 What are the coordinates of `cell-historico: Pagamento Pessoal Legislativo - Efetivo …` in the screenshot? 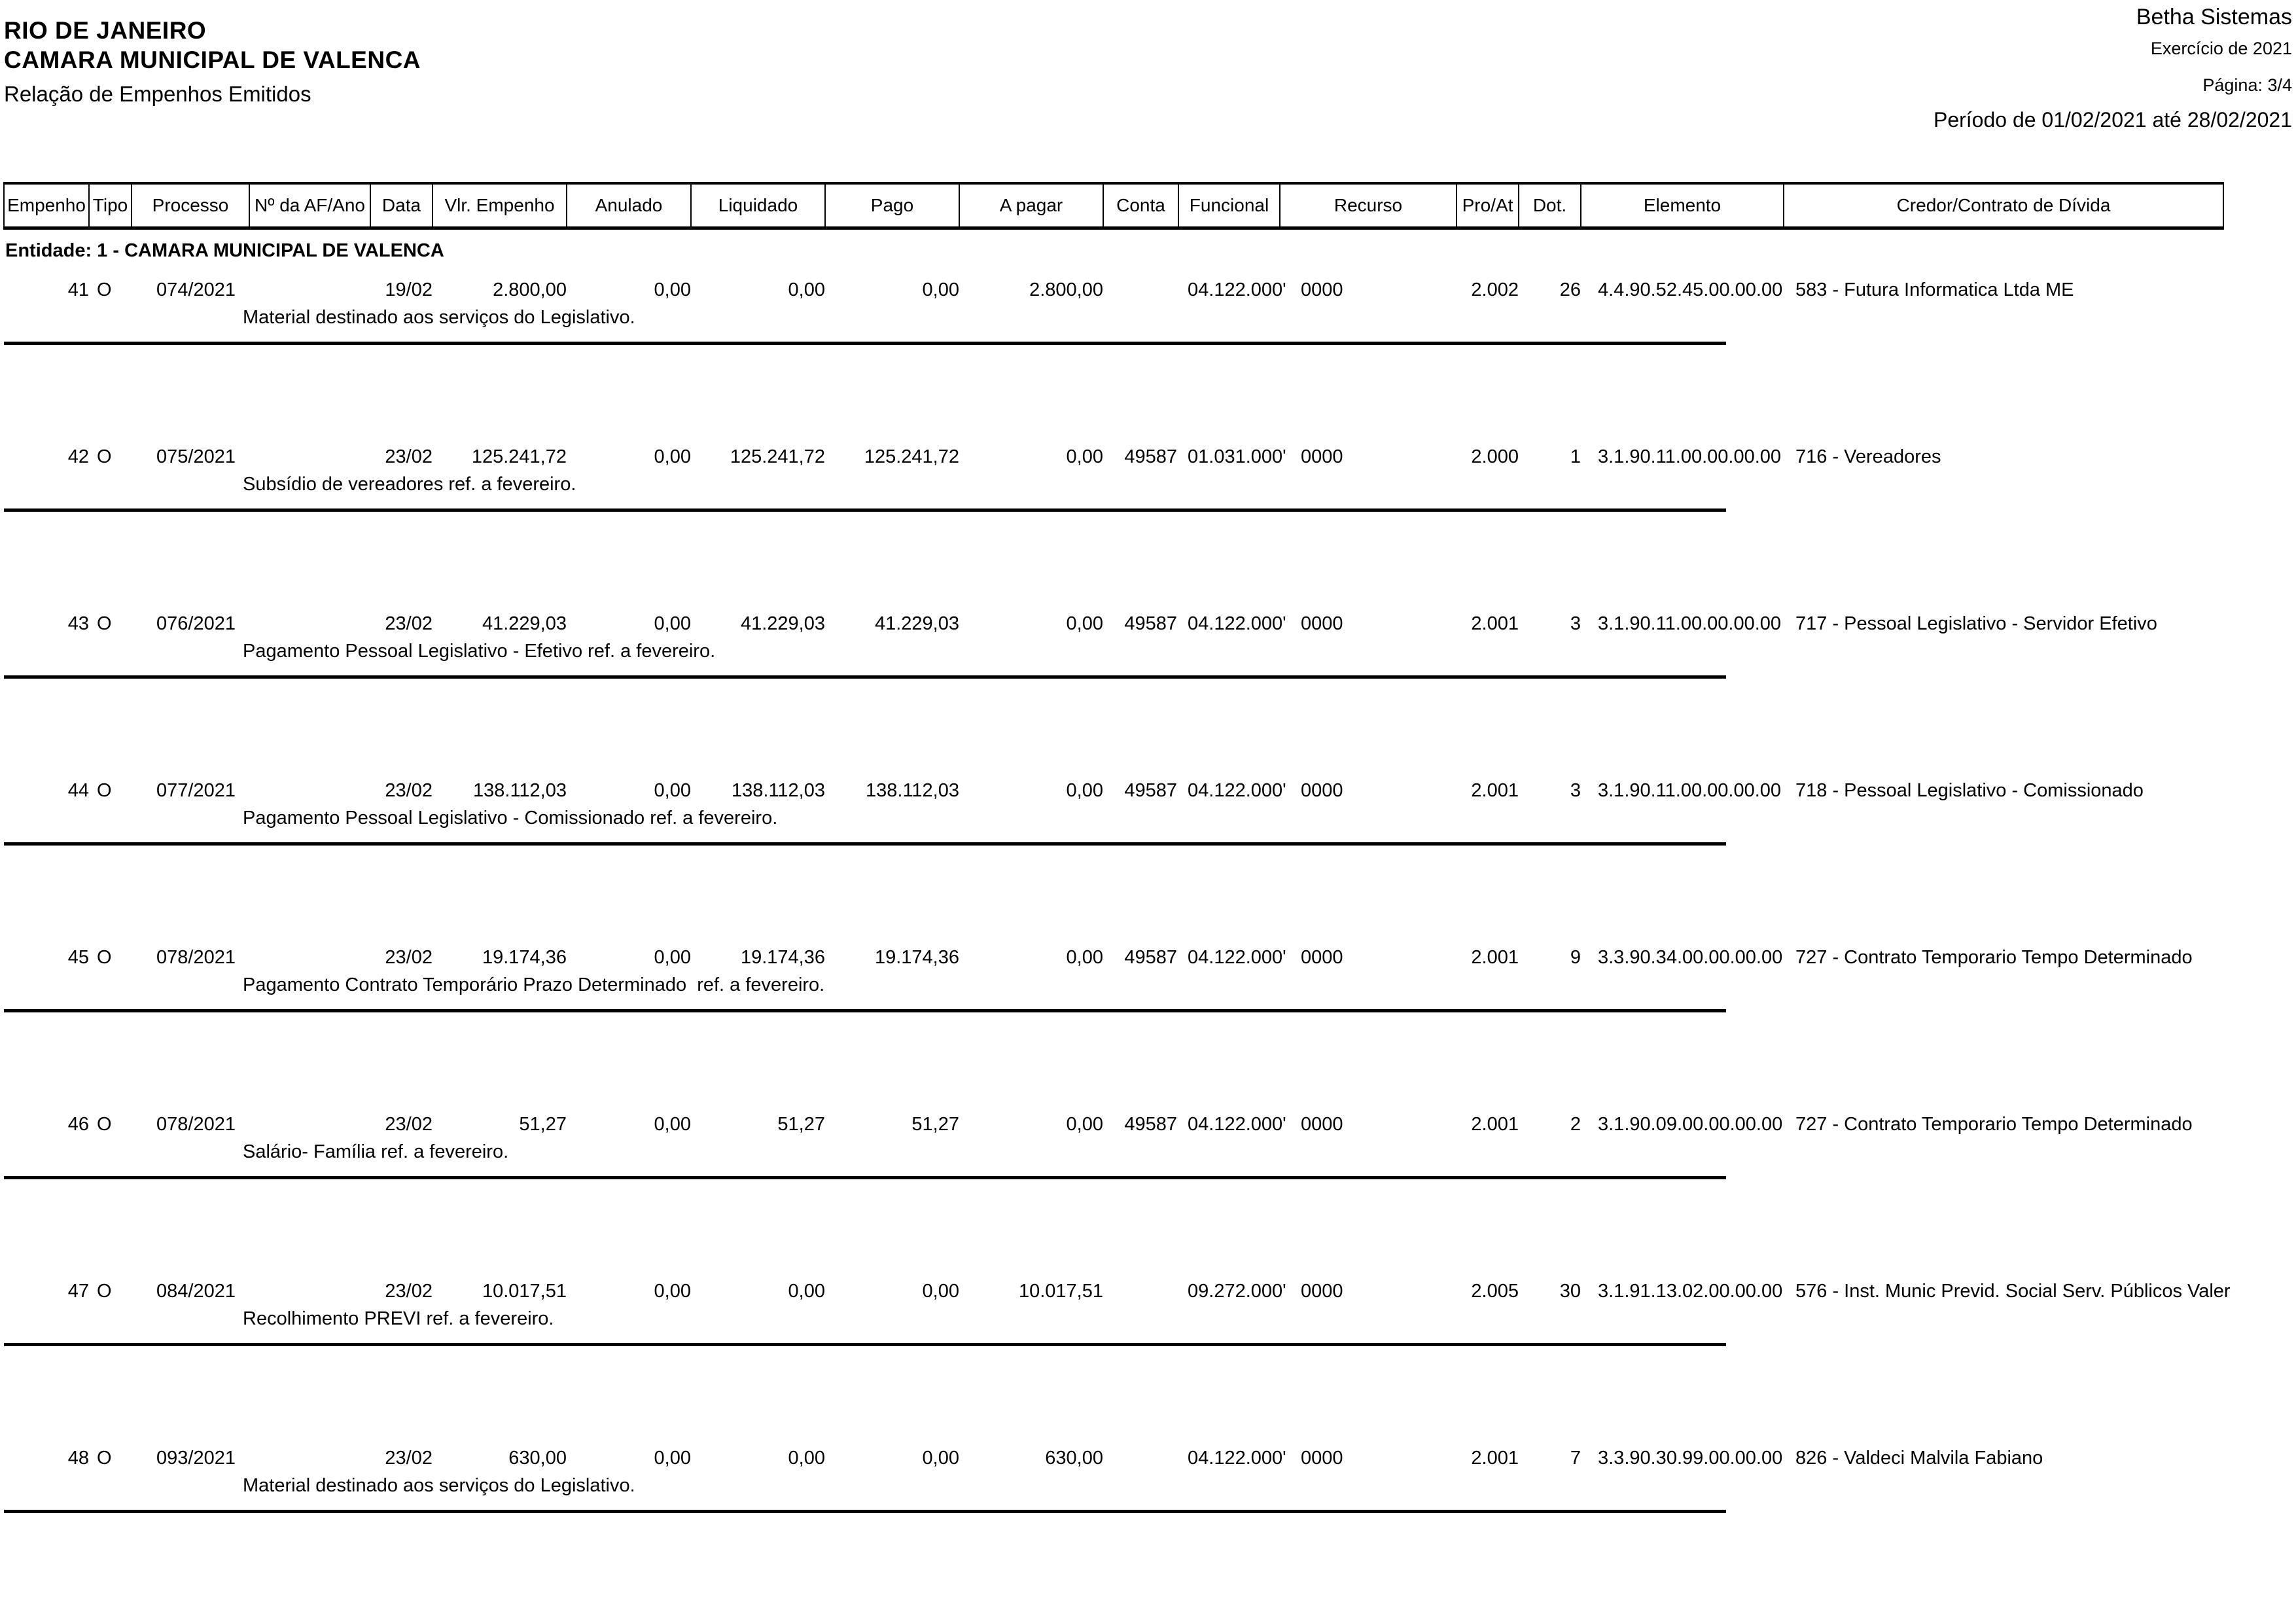 It's located at (479, 651).